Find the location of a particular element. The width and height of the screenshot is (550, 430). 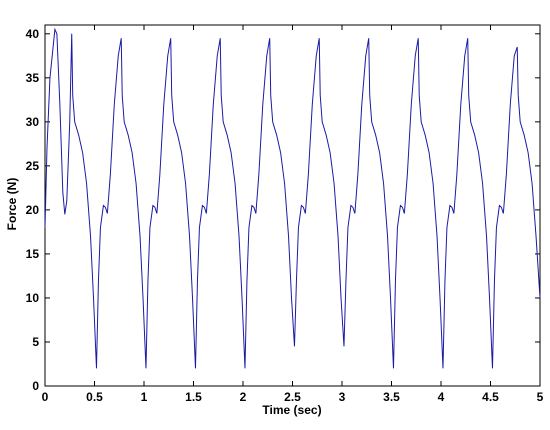

y-tick-label: 30 is located at coordinates (33, 122).